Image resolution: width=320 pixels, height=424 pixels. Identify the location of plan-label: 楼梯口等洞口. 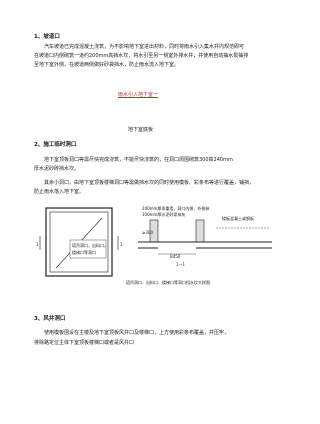
(84, 252).